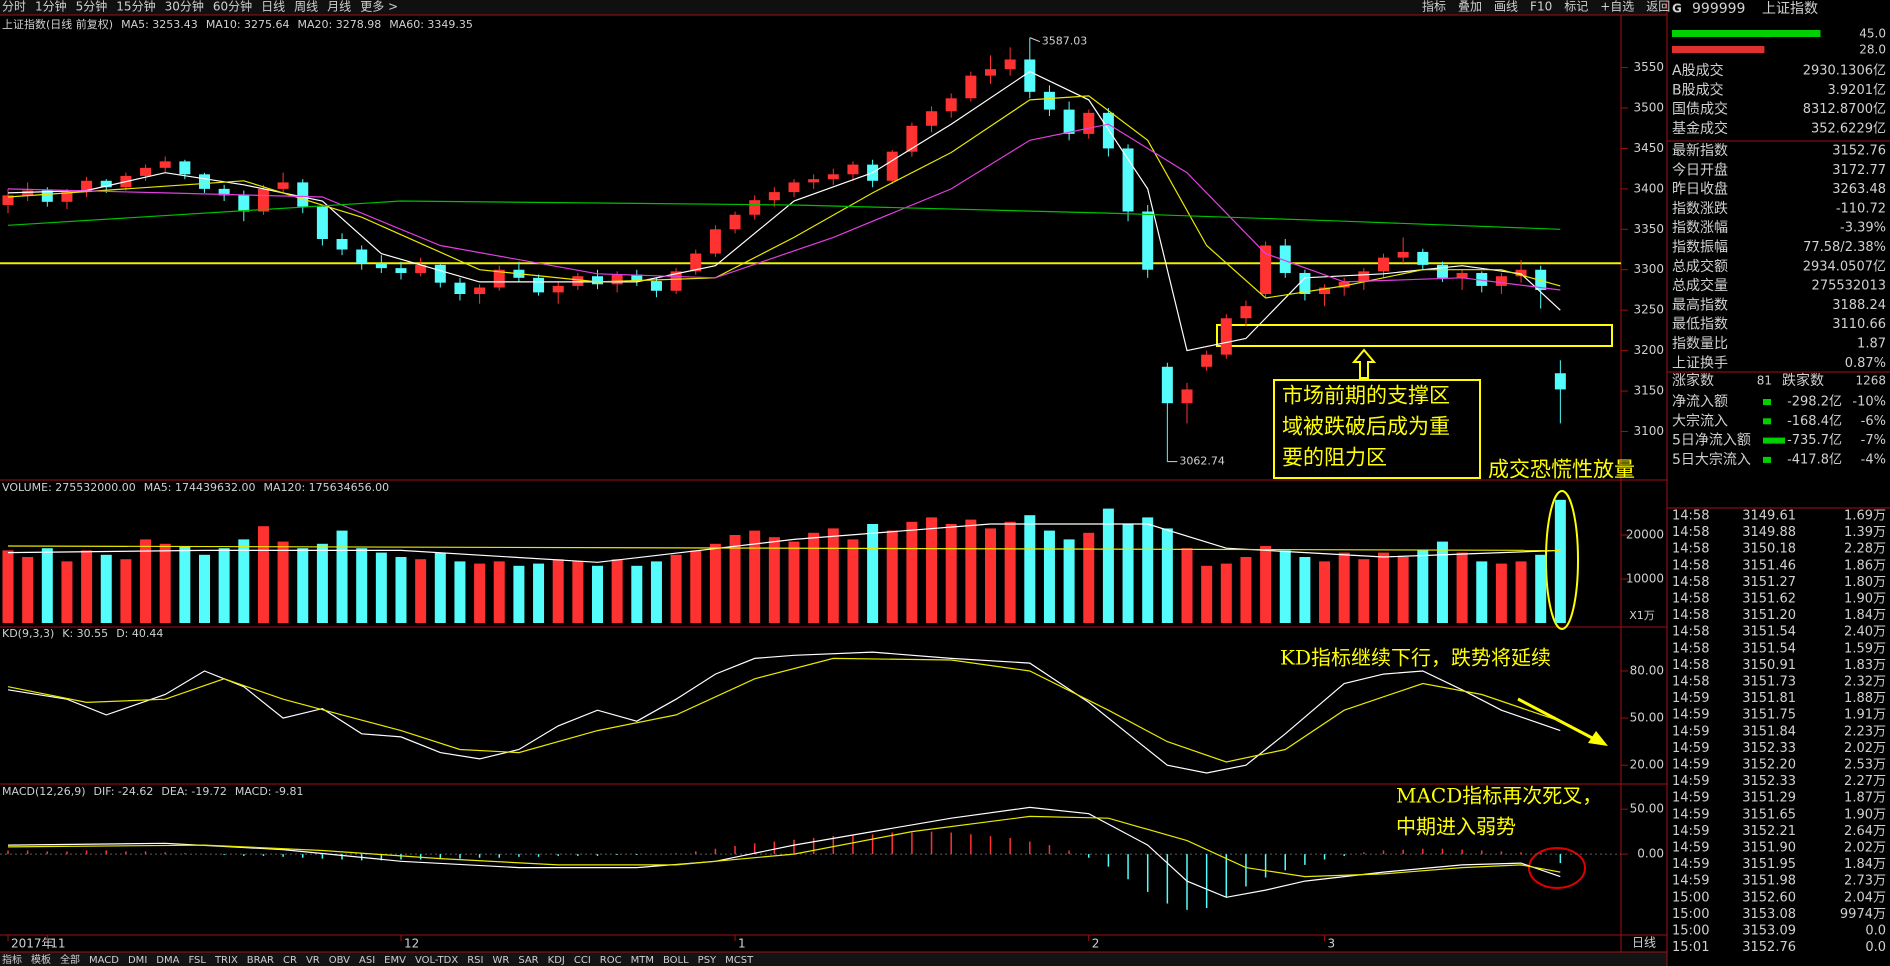  Describe the element at coordinates (226, 960) in the screenshot. I see `indicator-tab: TRIX` at that location.